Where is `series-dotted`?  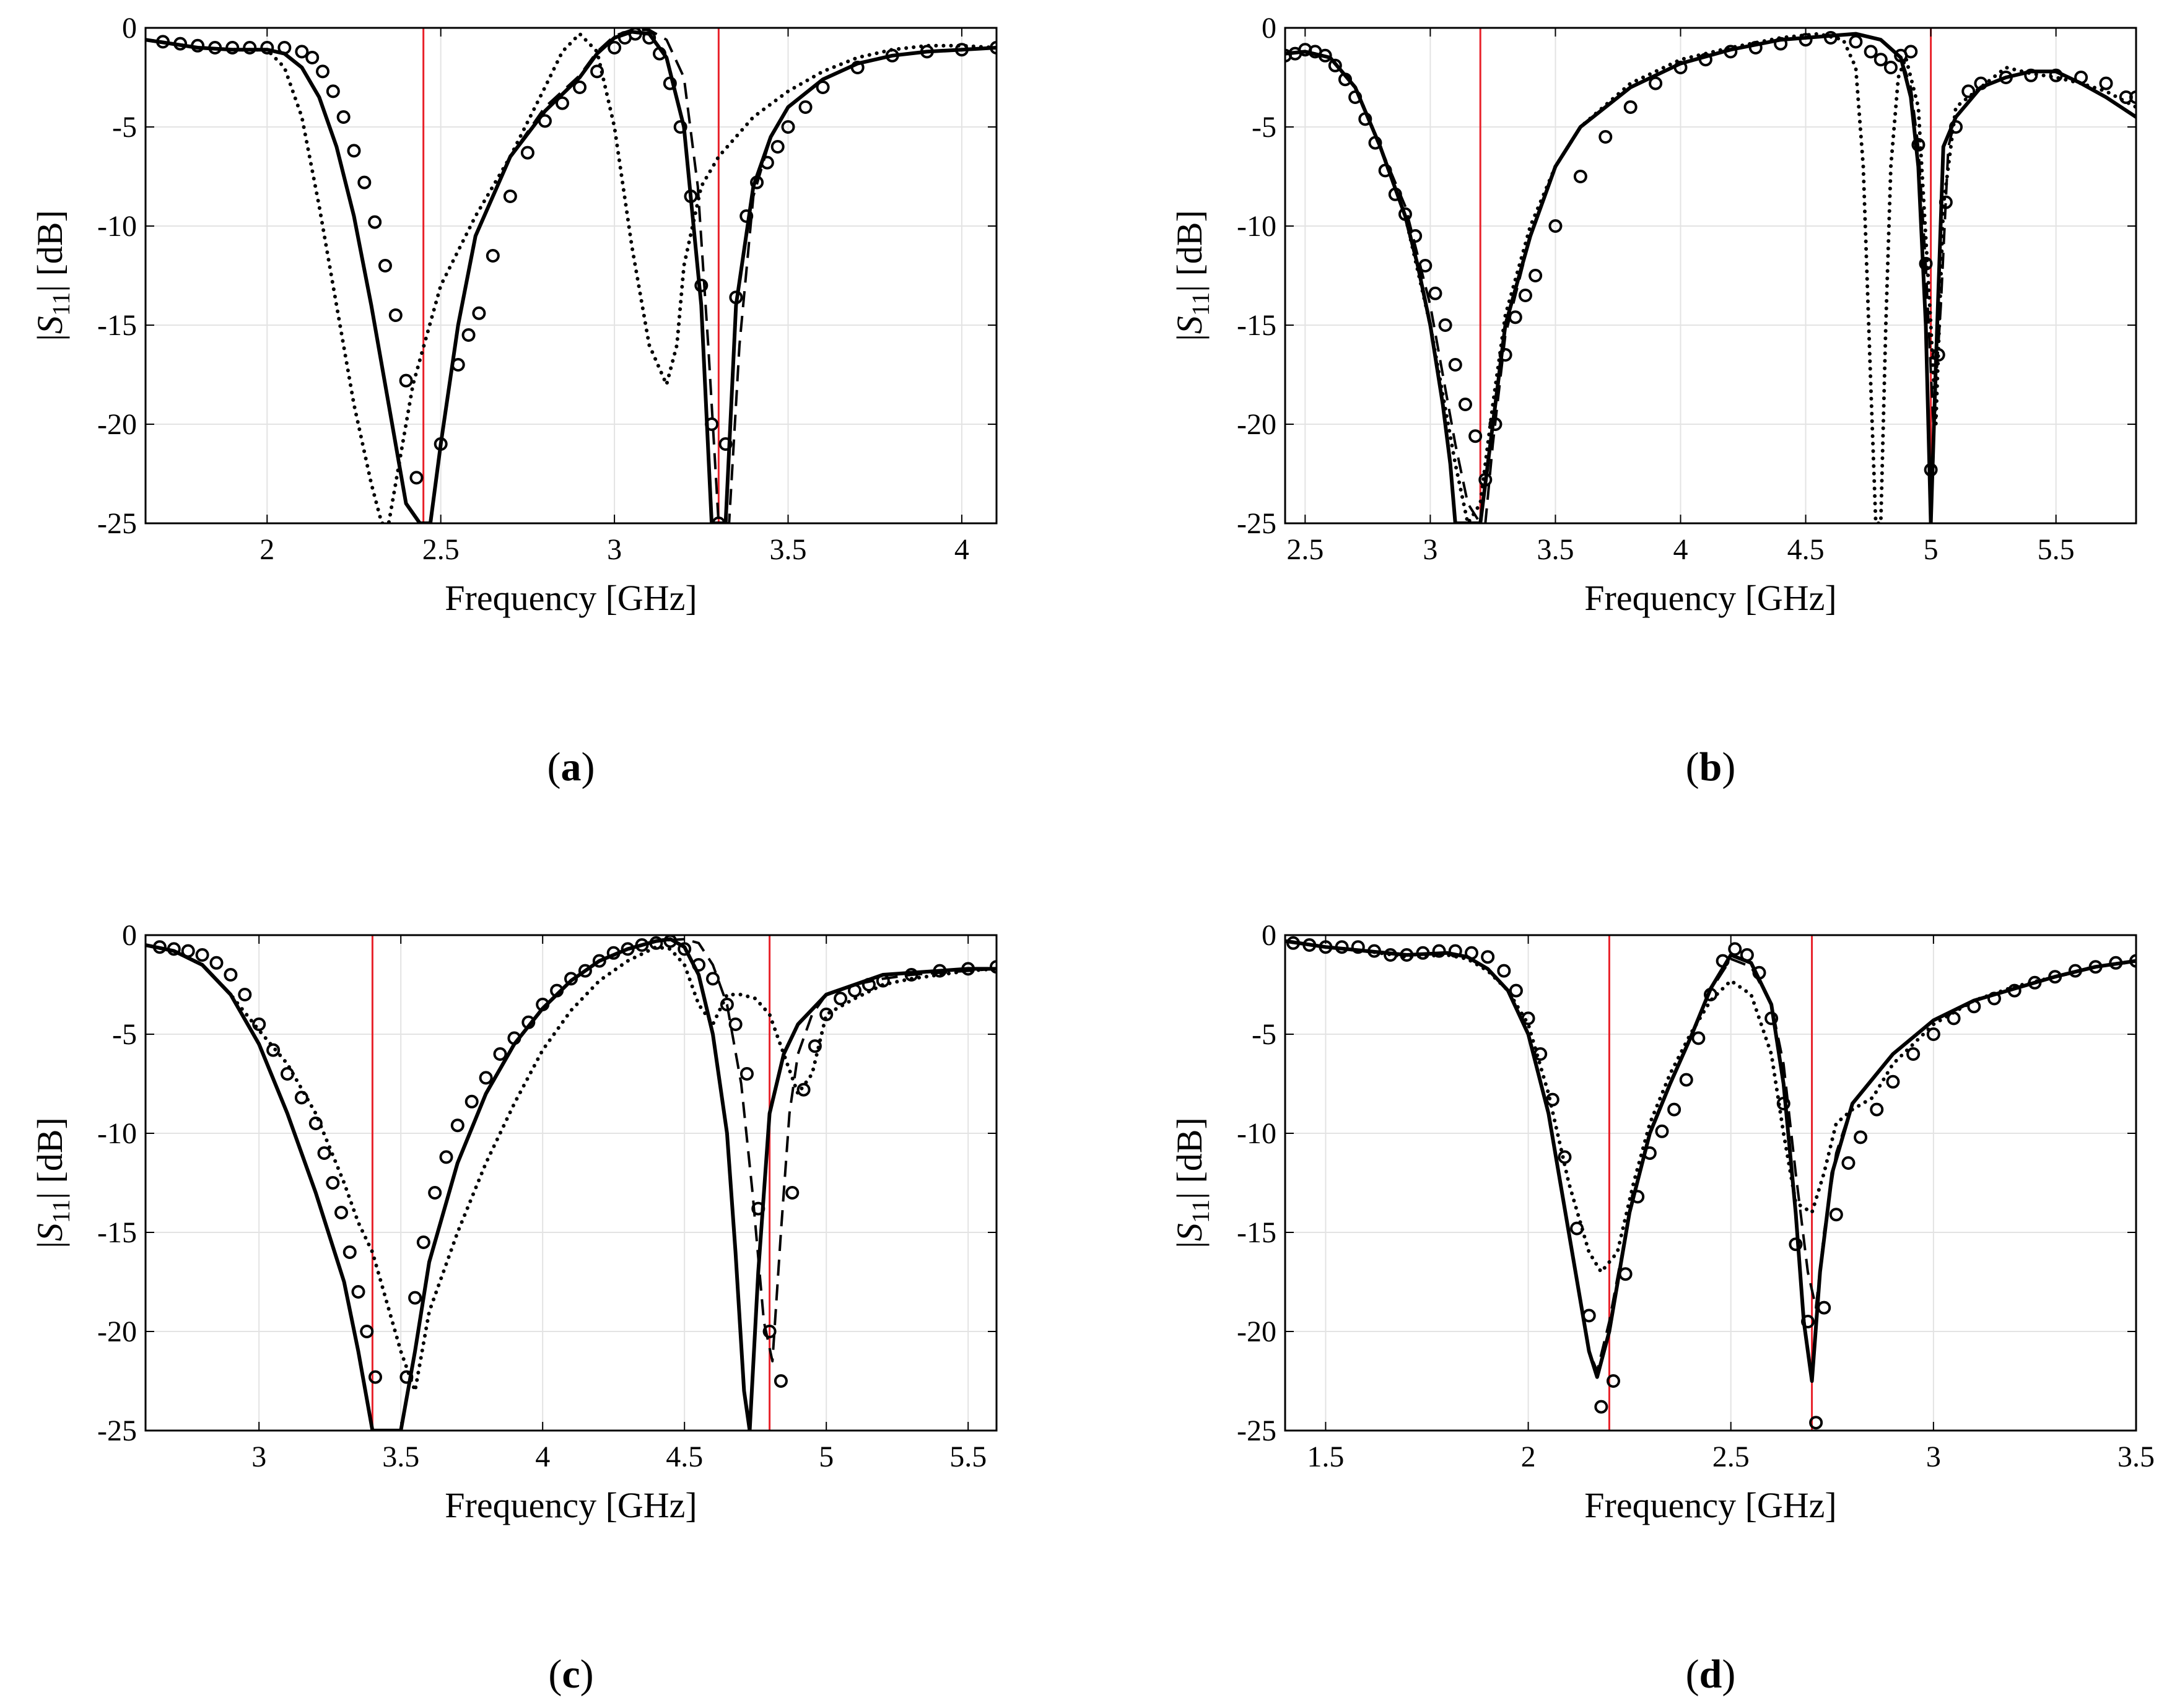
series-dotted is located at coordinates (1710, 1106).